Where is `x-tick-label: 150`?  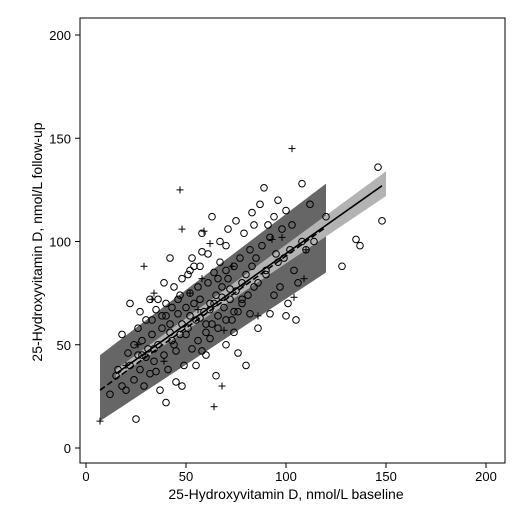
x-tick-label: 150 is located at coordinates (386, 476).